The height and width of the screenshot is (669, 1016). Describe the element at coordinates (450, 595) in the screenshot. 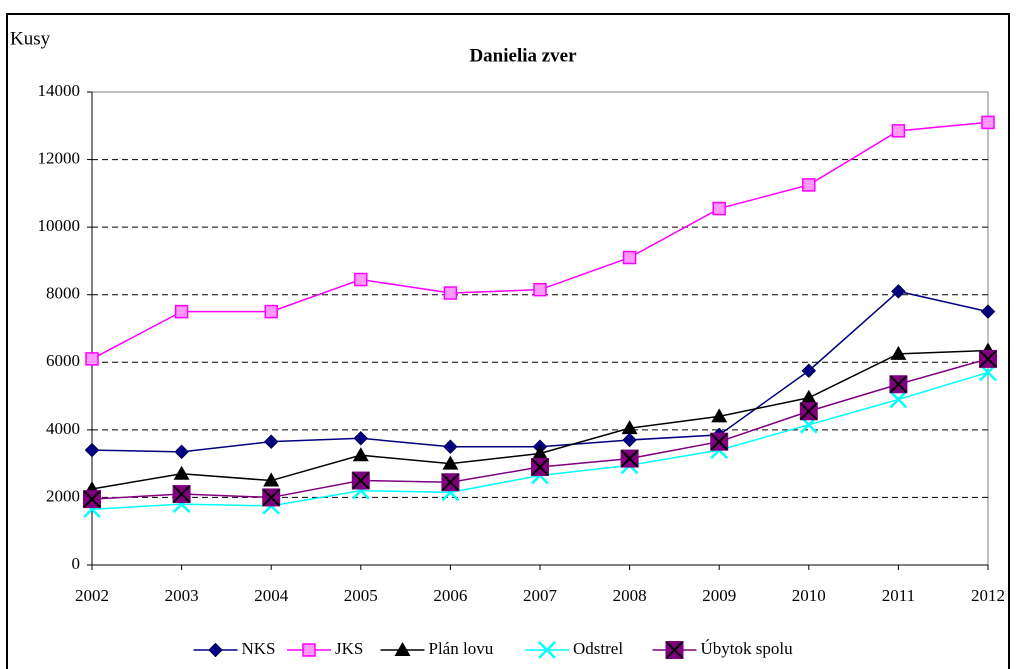

I see `x-tick-label: 2006` at that location.